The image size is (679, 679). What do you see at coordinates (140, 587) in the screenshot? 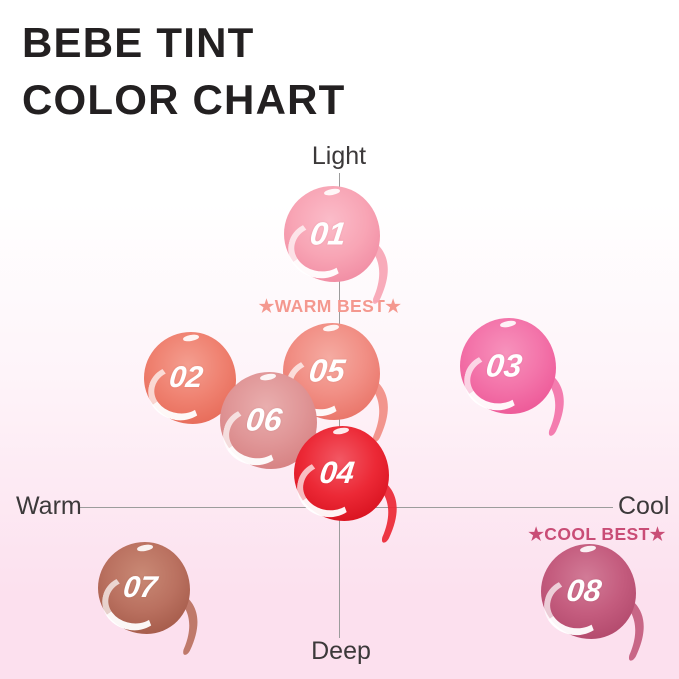
I see `swatch-number: 07` at bounding box center [140, 587].